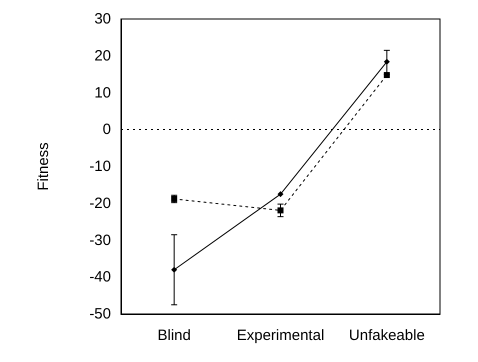 This screenshot has height=362, width=478. Describe the element at coordinates (100, 240) in the screenshot. I see `y-tick-label: -30` at that location.